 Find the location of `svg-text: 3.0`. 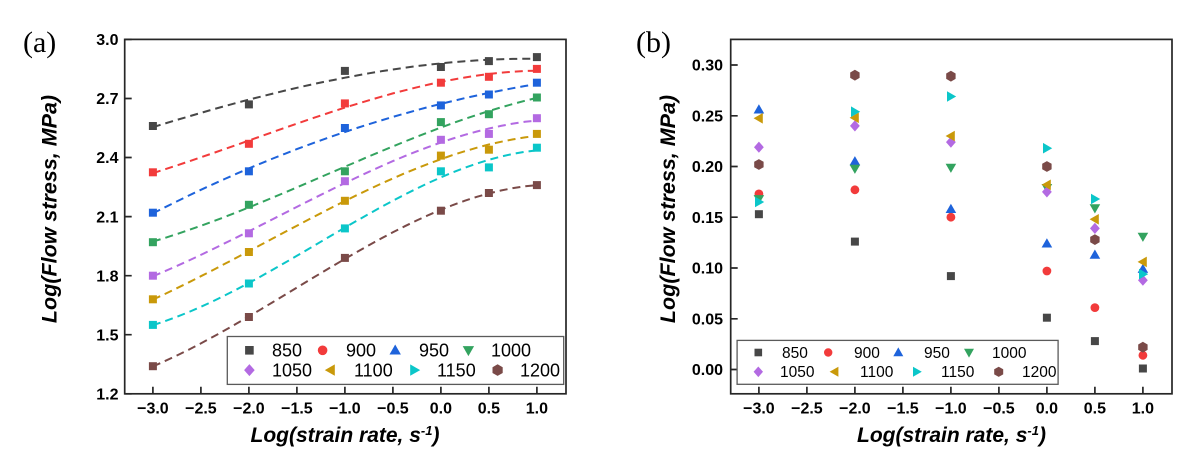

svg-text: 3.0 is located at coordinates (107, 40).